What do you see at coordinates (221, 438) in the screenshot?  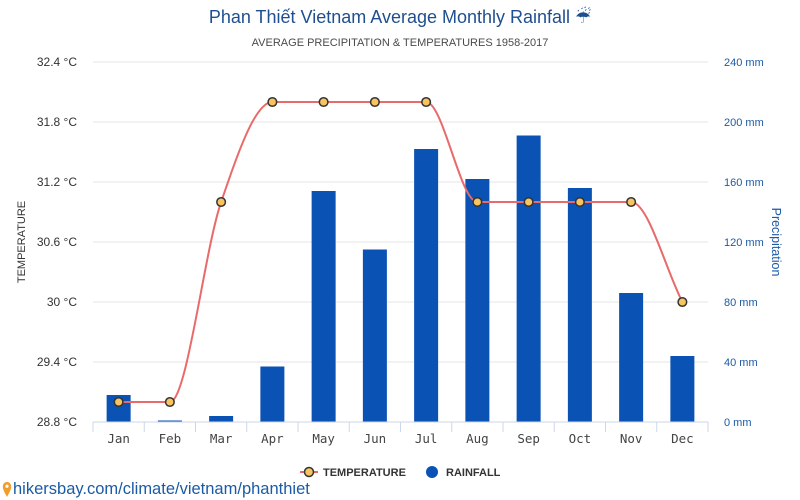 I see `x-tick-label: Mar` at bounding box center [221, 438].